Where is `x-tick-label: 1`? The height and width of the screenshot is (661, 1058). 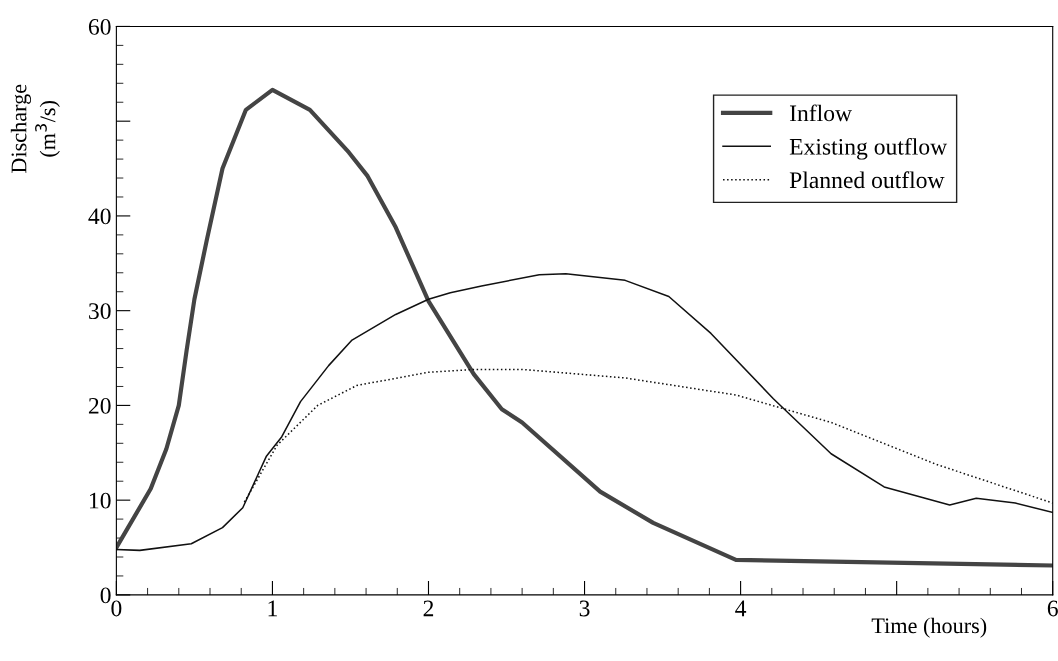 x-tick-label: 1 is located at coordinates (272, 608).